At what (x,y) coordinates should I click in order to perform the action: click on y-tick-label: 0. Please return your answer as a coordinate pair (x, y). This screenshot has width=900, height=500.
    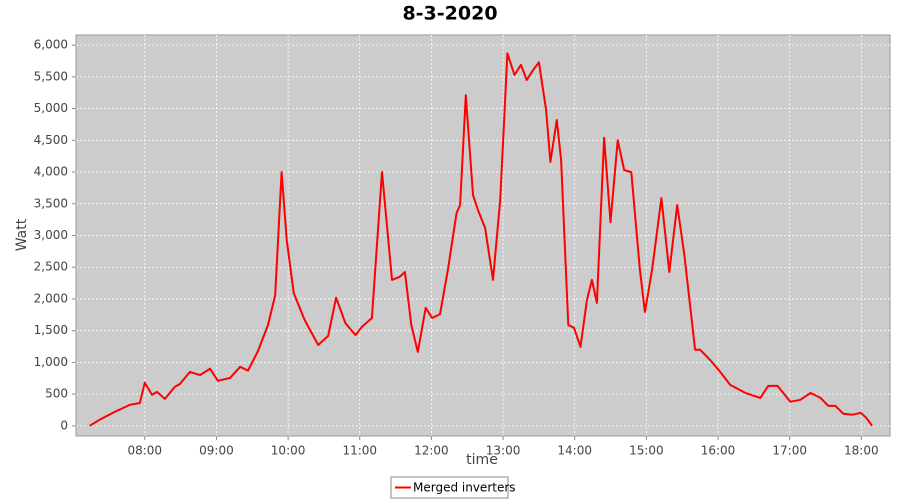
    Looking at the image, I should click on (64, 425).